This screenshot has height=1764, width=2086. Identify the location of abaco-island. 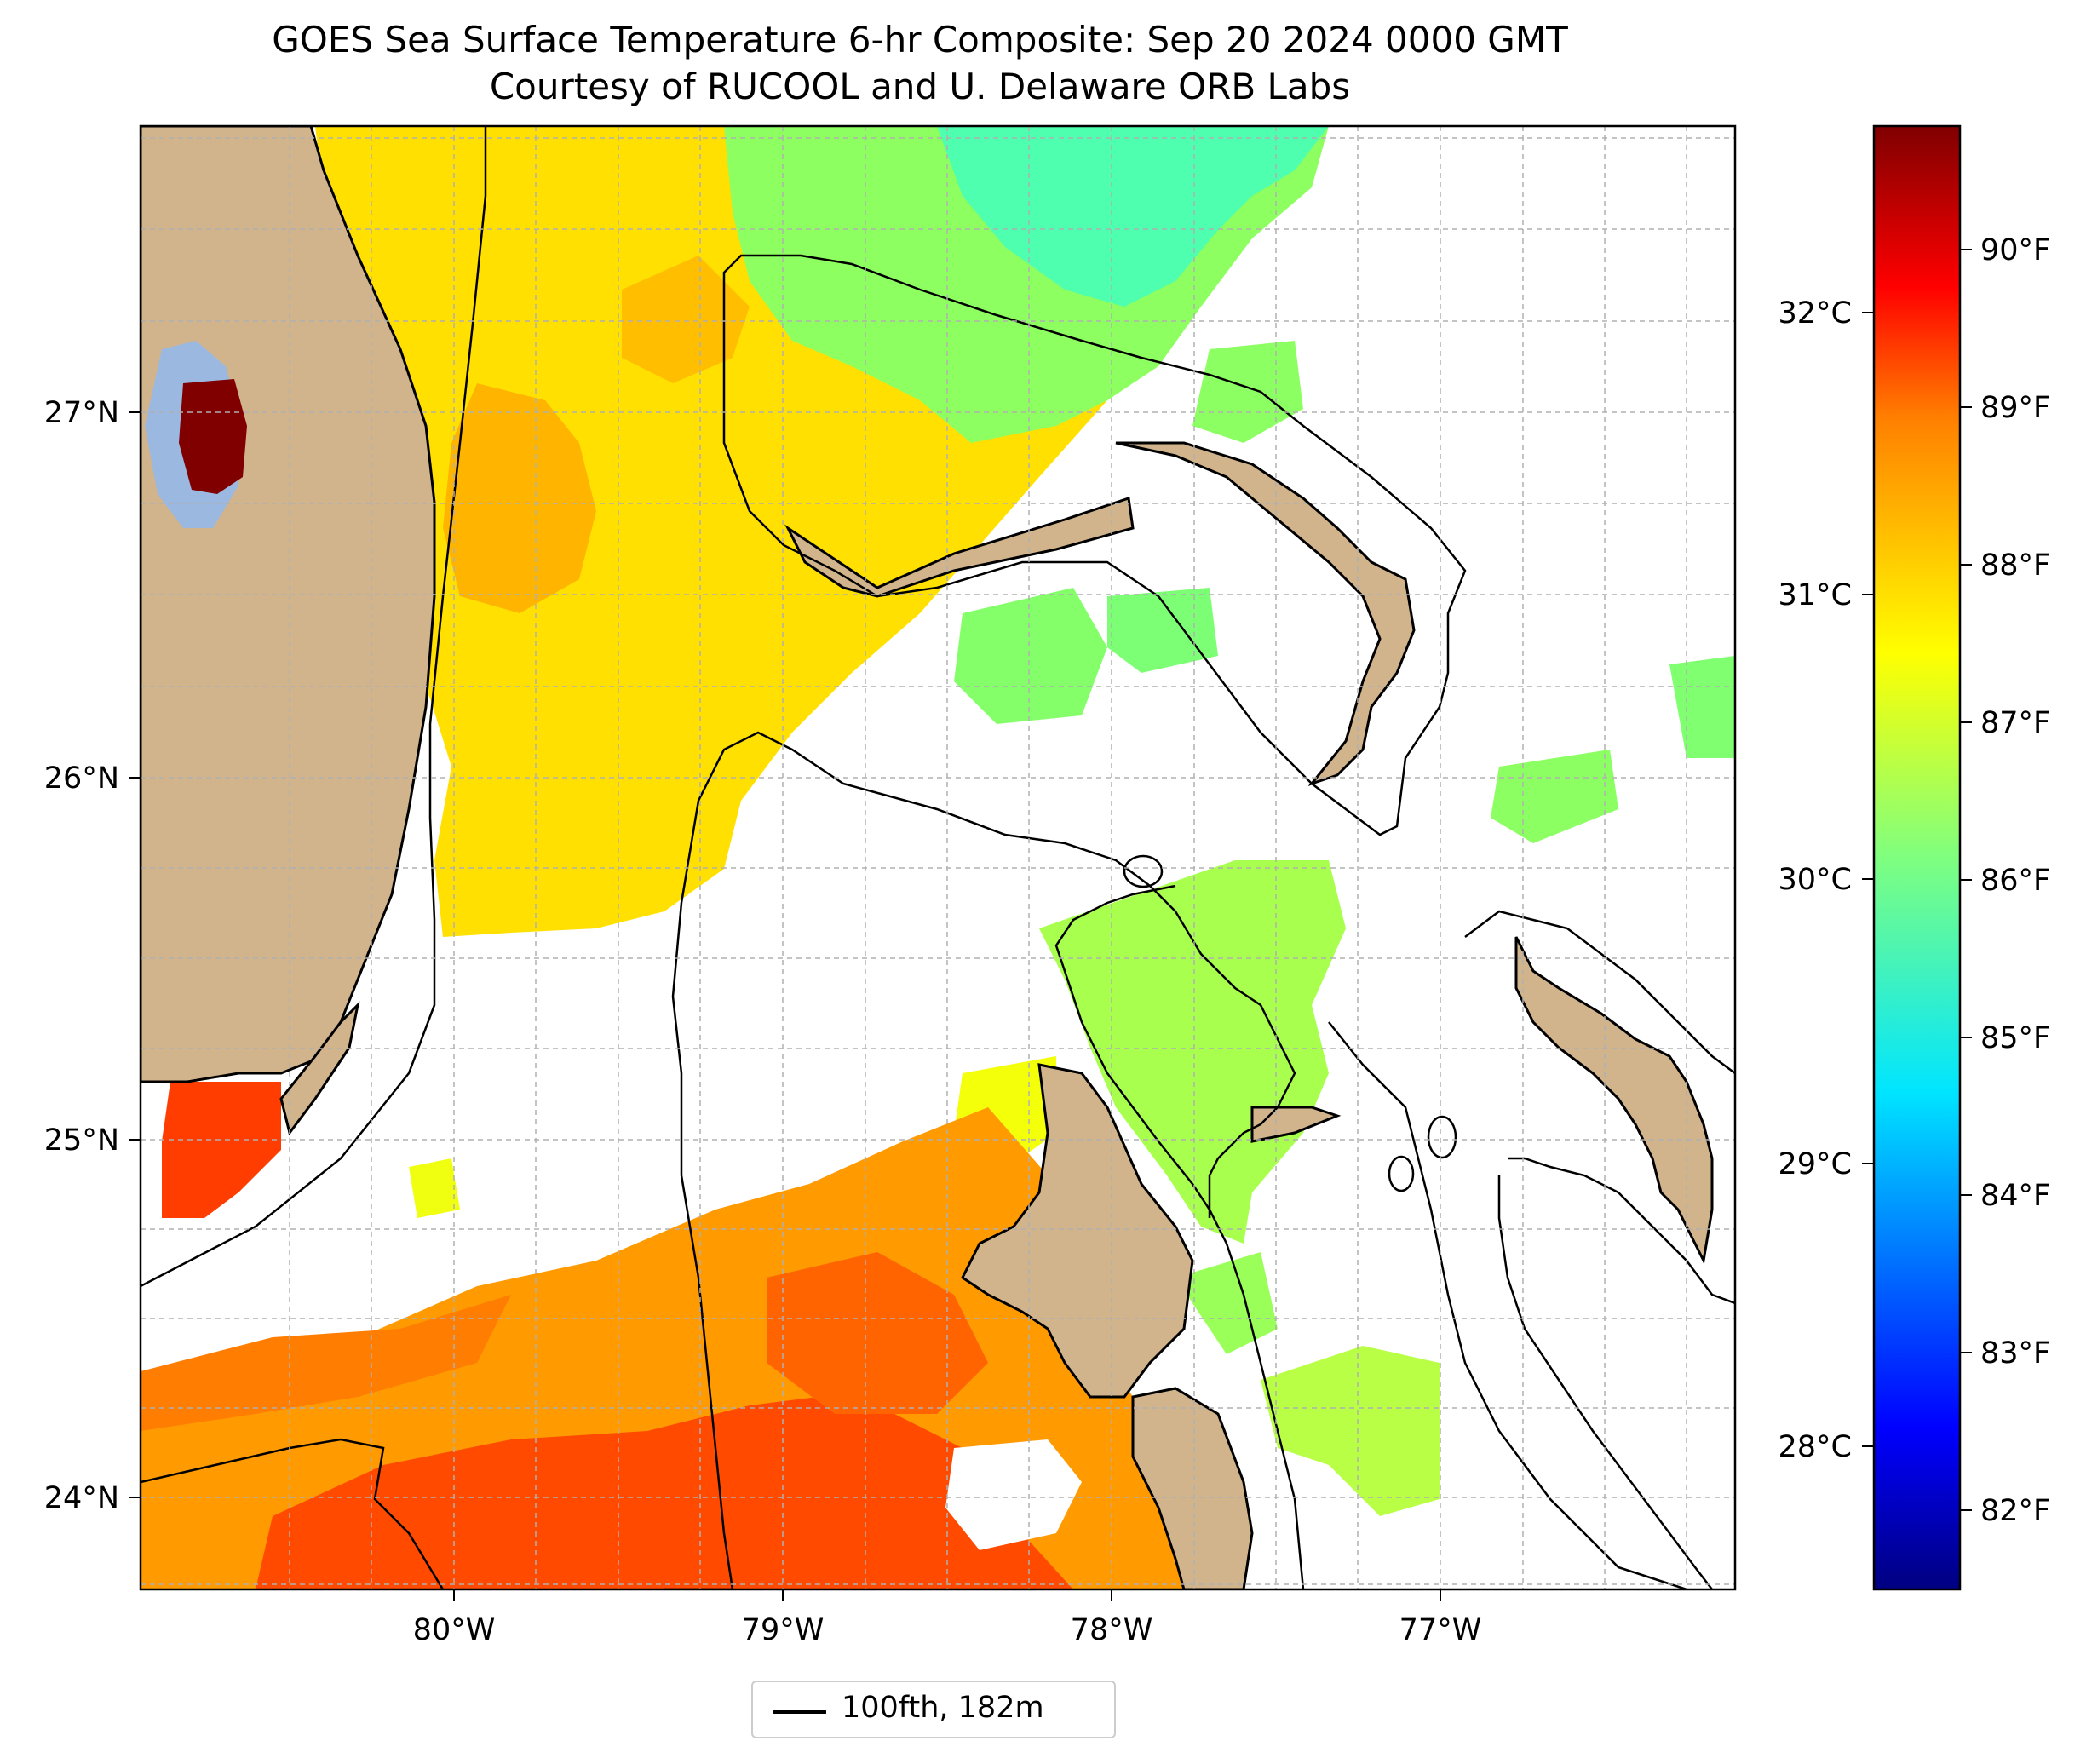
(1265, 614).